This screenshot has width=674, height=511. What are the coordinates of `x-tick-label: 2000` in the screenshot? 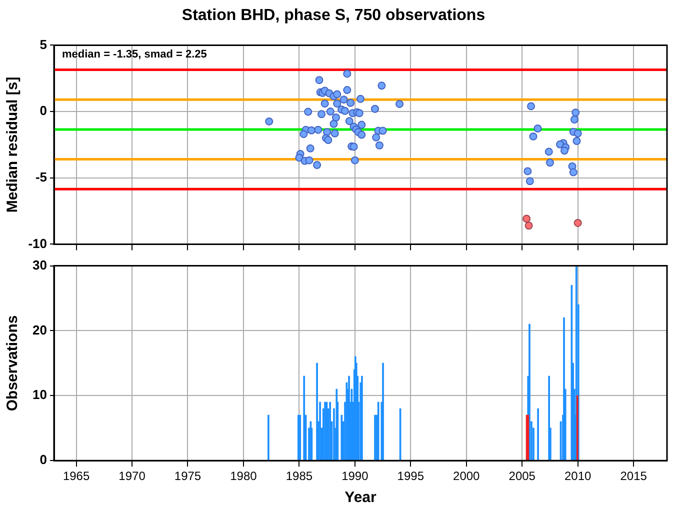 It's located at (466, 476).